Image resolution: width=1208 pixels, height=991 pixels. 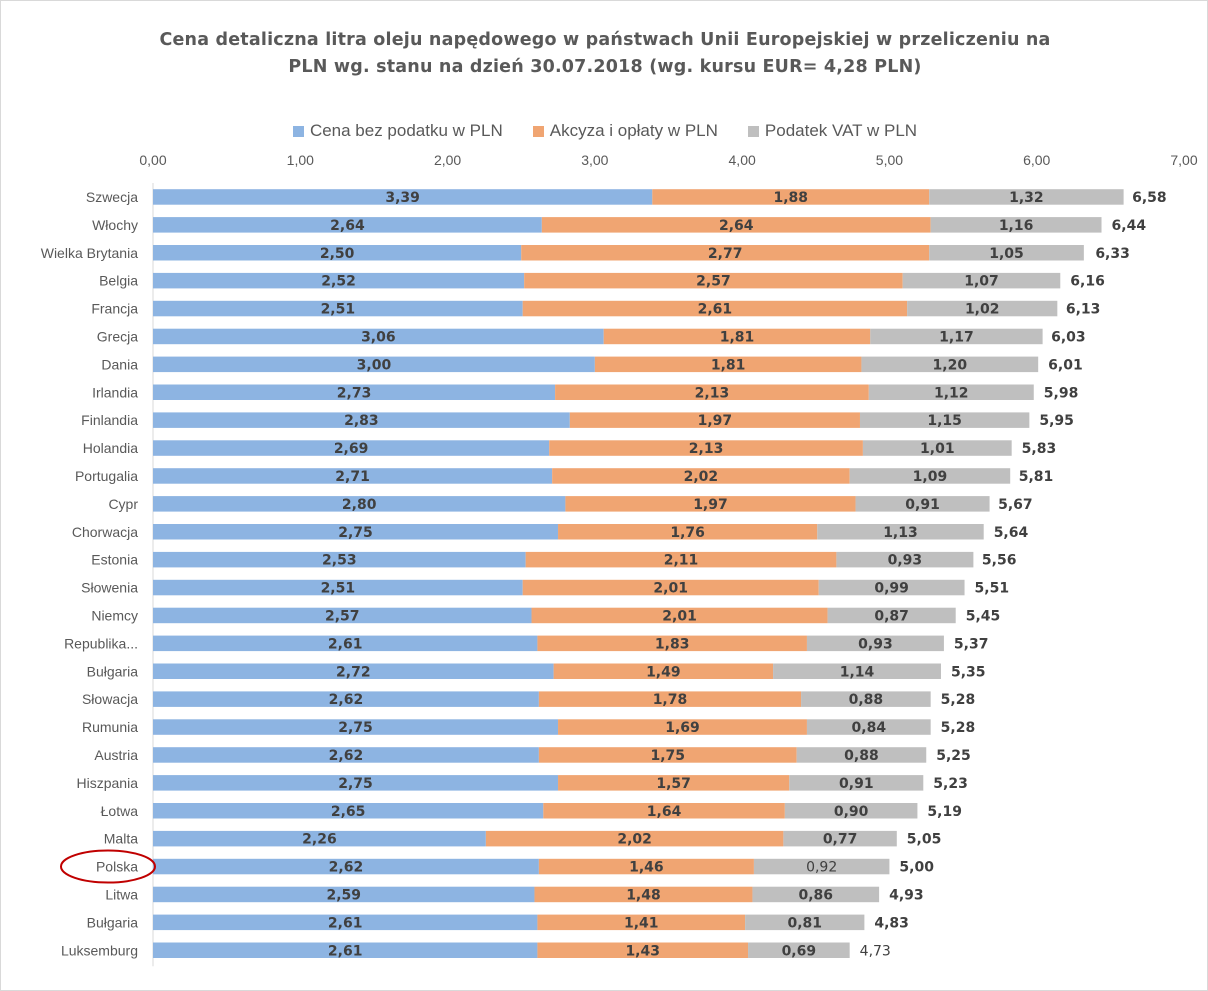 What do you see at coordinates (866, 700) in the screenshot?
I see `data-label: 0,88` at bounding box center [866, 700].